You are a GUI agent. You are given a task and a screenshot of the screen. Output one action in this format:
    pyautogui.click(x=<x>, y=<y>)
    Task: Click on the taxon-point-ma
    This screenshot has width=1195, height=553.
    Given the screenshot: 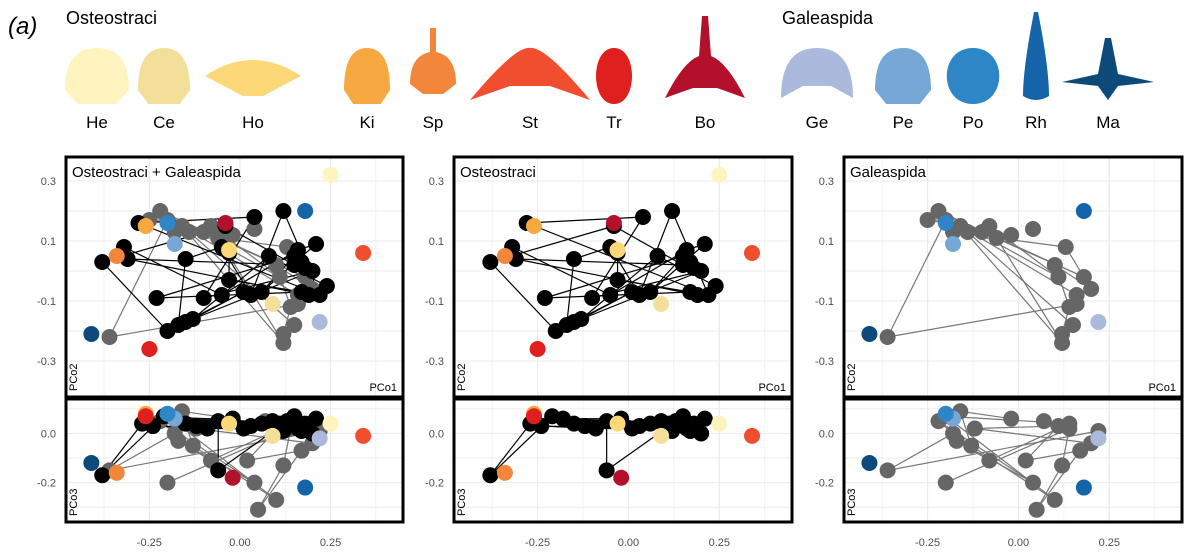 What is the action you would take?
    pyautogui.click(x=91, y=334)
    